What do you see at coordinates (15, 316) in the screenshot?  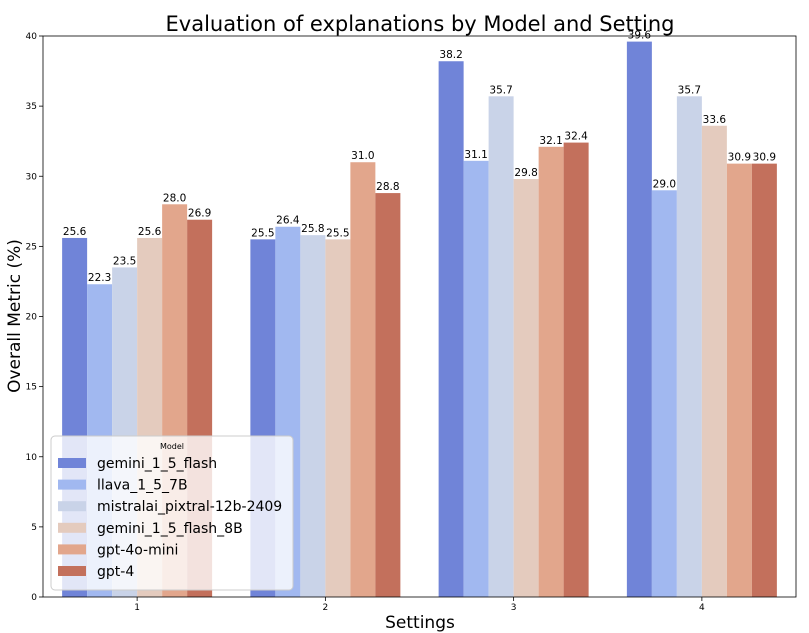 I see `y-axis-label: Overall Metric (%)` at bounding box center [15, 316].